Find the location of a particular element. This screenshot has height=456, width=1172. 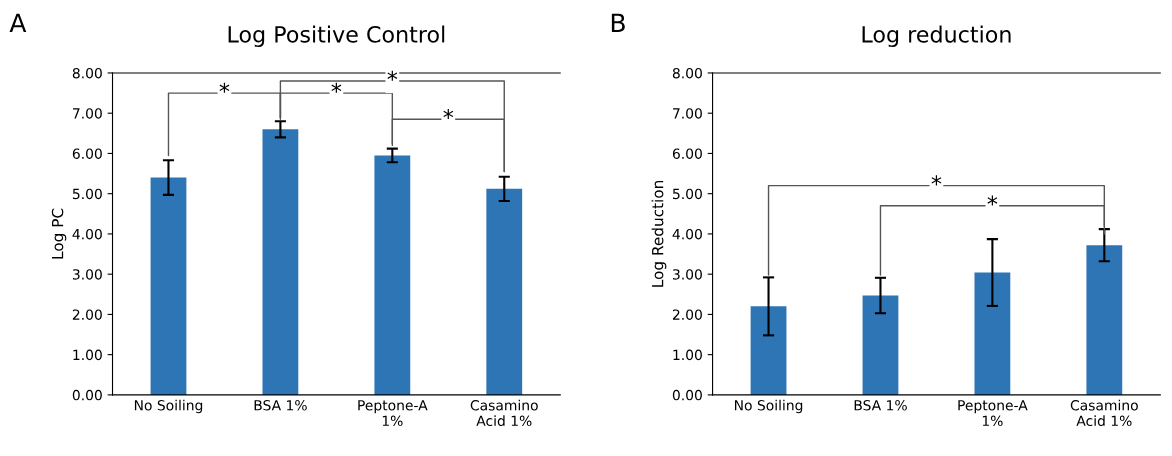

chart-title: Log reduction is located at coordinates (936, 36).